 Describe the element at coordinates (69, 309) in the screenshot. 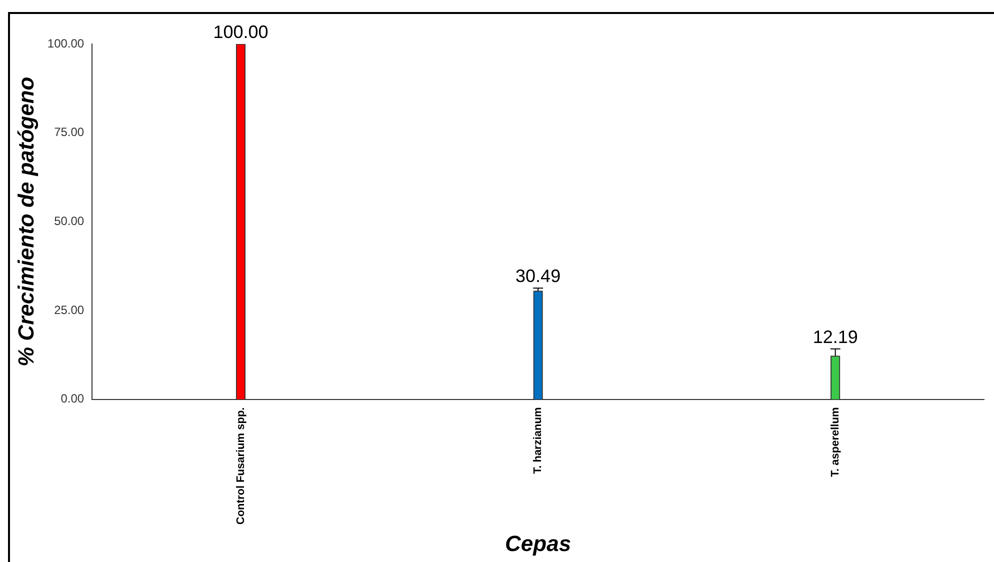

I see `y-tick-label: 25.00` at that location.